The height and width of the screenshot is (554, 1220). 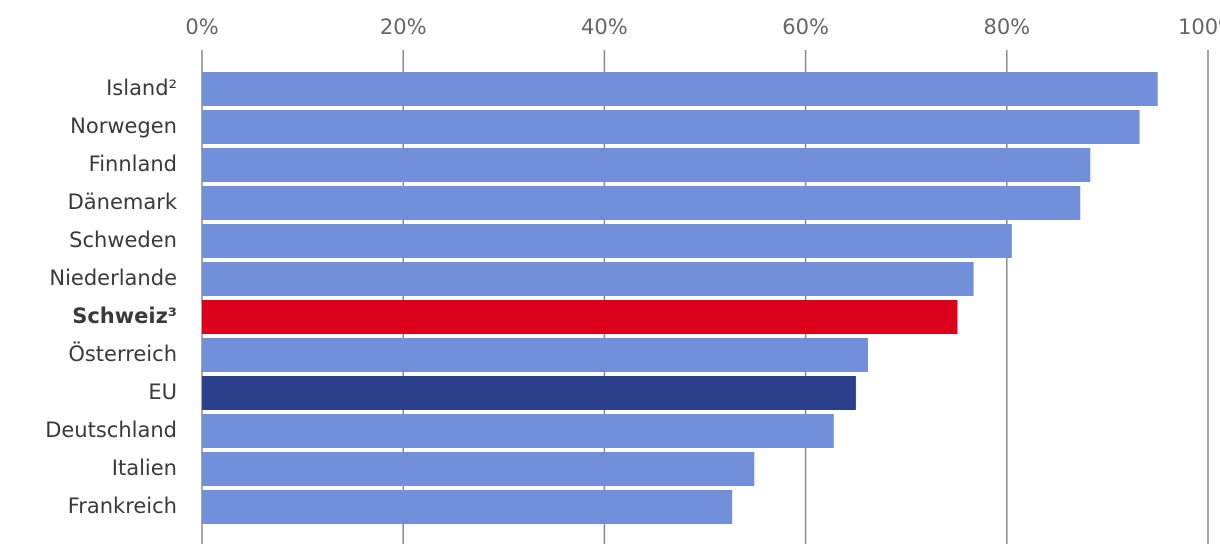 I want to click on y-tick-label: Frankreich, so click(x=122, y=506).